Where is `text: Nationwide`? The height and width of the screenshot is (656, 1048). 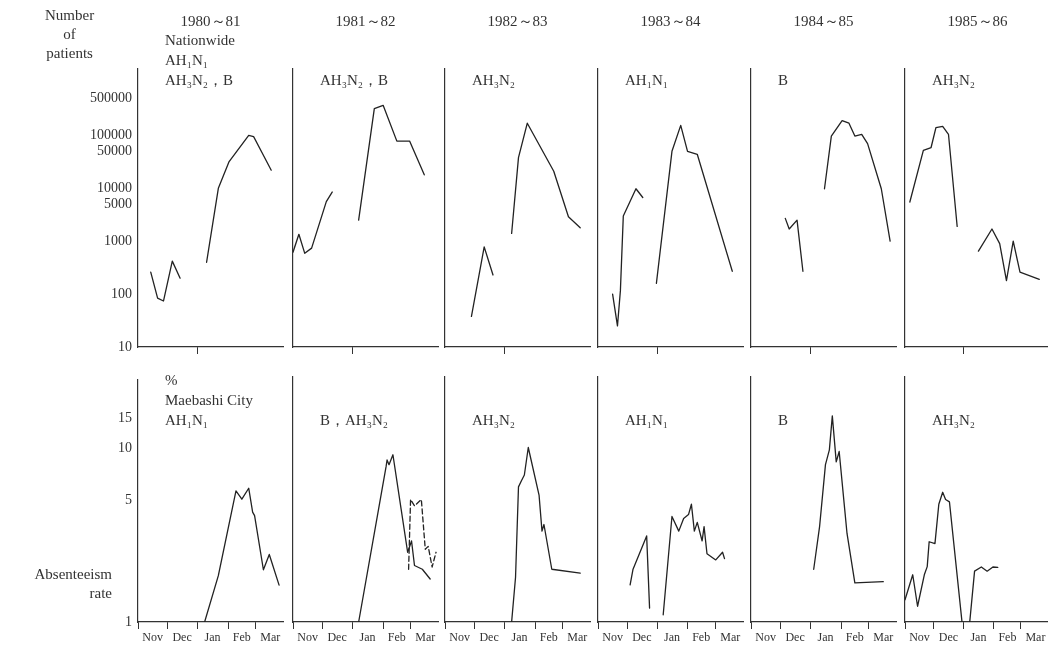 text: Nationwide is located at coordinates (200, 40).